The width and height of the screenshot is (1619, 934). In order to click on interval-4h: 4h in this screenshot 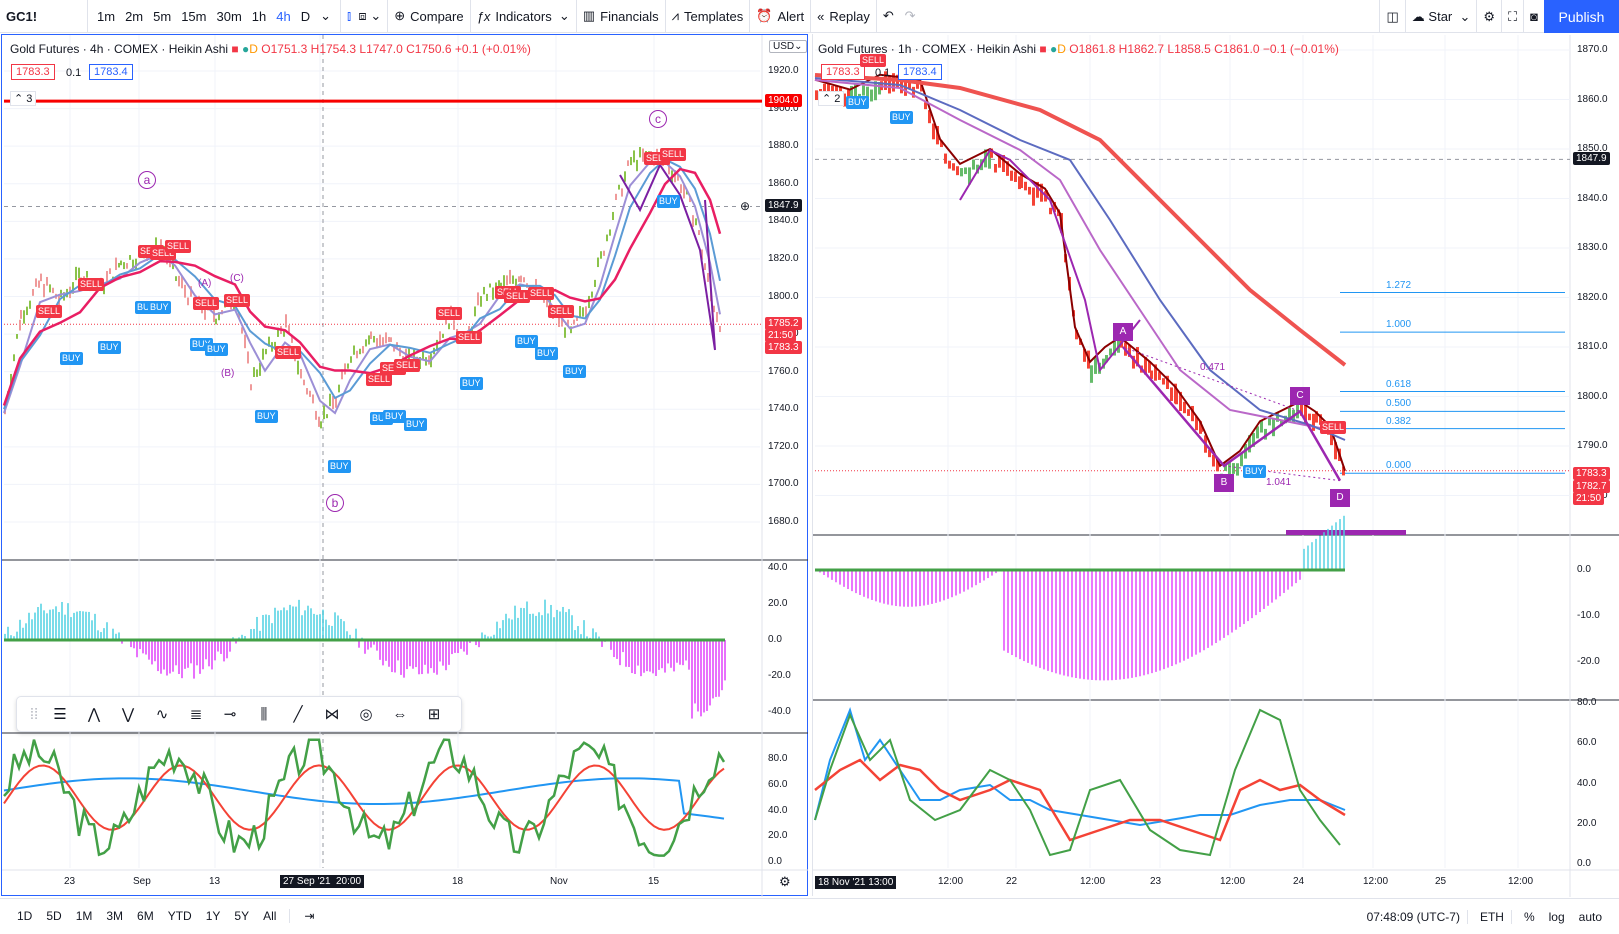, I will do `click(283, 16)`.